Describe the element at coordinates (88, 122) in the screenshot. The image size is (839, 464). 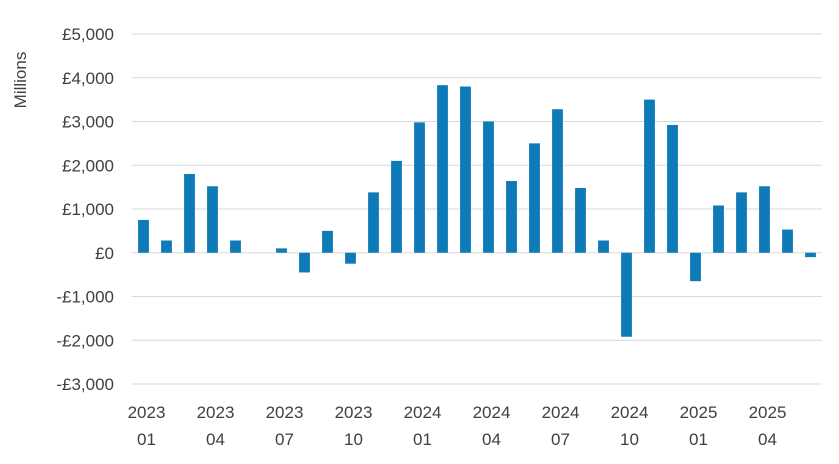
I see `y-tick-label: £3,000` at that location.